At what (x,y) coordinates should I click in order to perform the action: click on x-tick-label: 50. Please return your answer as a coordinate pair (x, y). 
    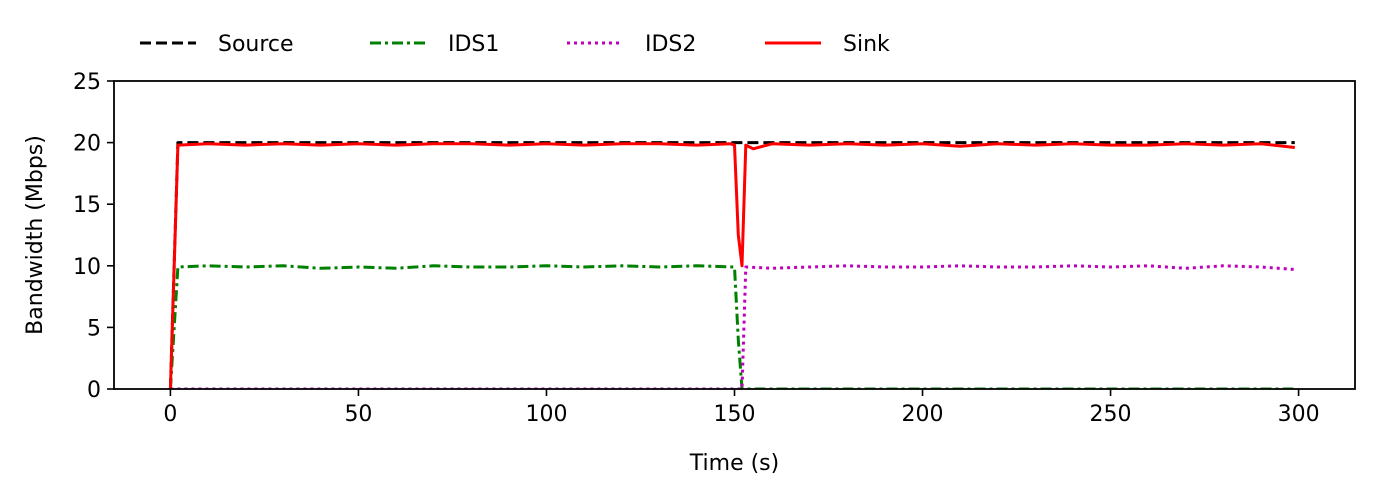
    Looking at the image, I should click on (358, 414).